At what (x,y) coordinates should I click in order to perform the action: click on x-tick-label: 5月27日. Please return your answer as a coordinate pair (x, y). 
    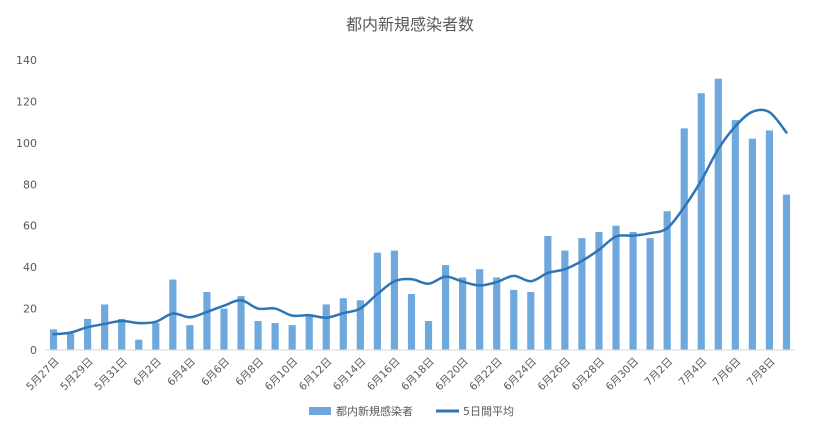
    Looking at the image, I should click on (43, 375).